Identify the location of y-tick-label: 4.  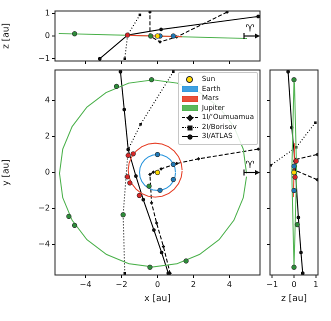
(47, 100).